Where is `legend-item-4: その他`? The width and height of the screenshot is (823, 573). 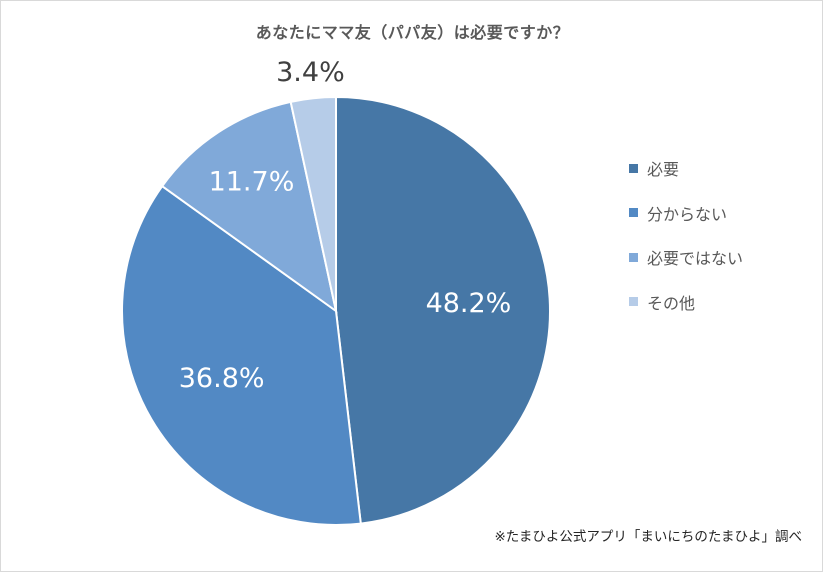
legend-item-4: その他 is located at coordinates (686, 302).